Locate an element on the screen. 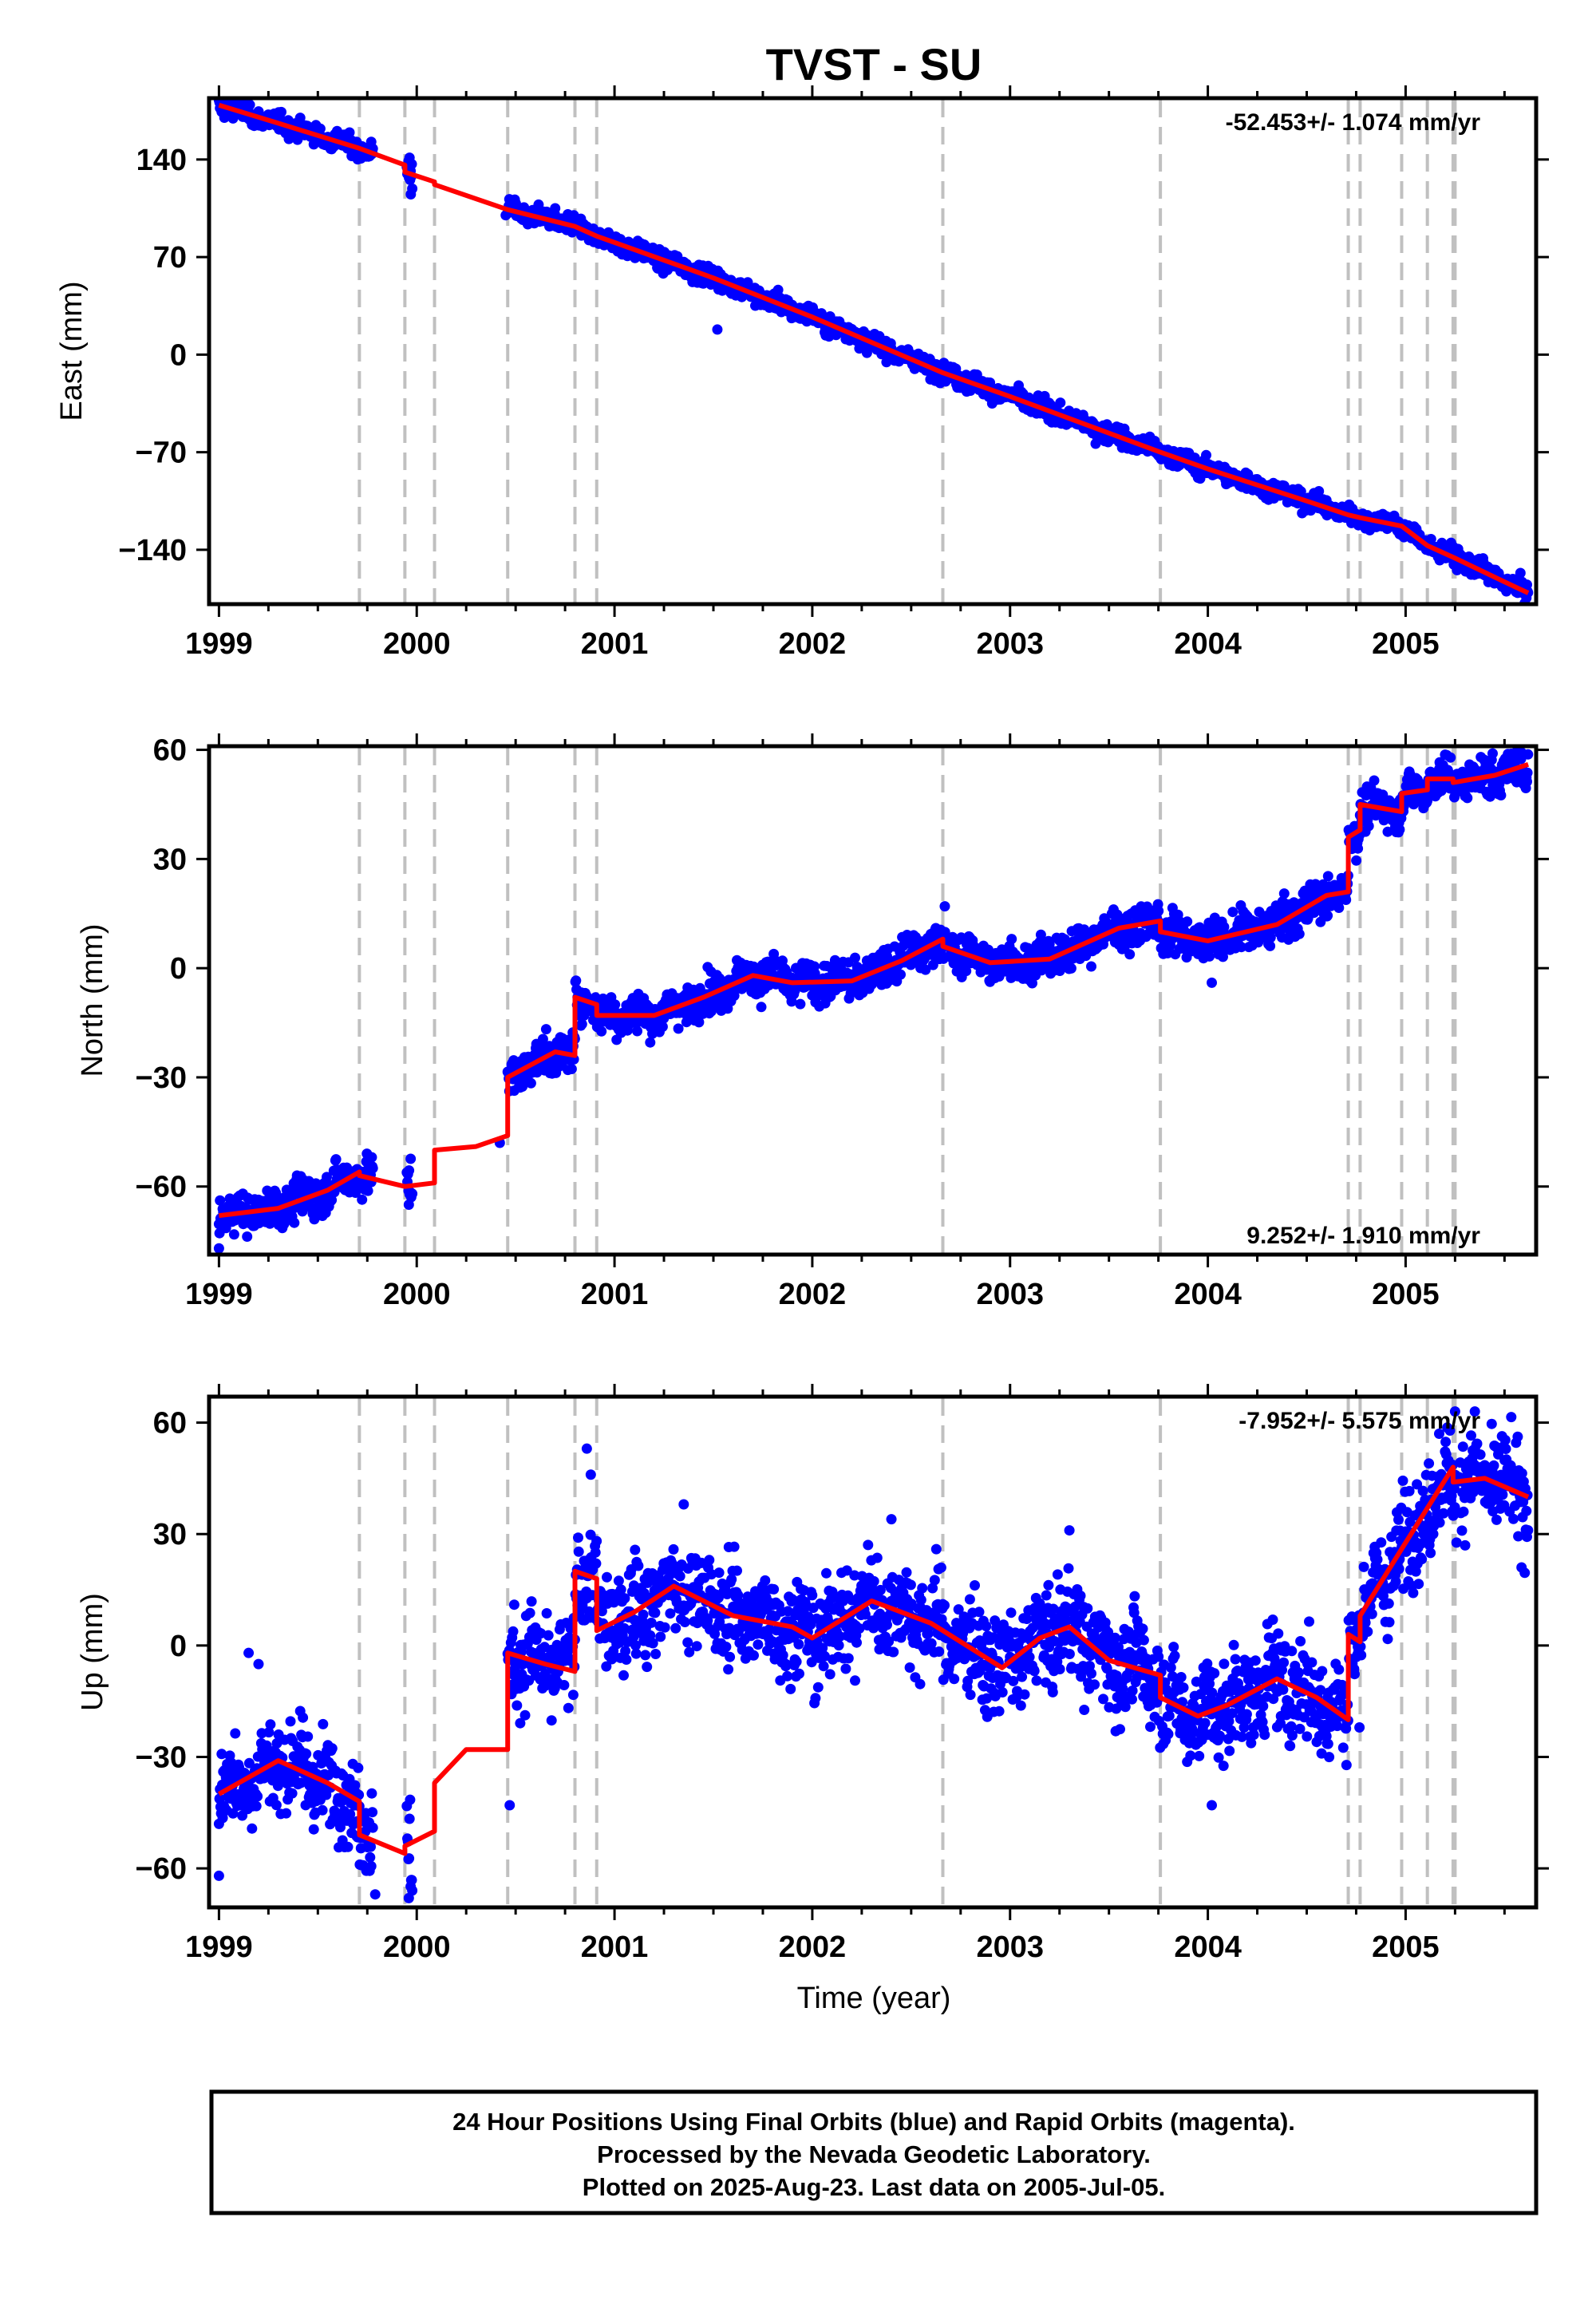 The height and width of the screenshot is (2316, 1596). east-xtick-label-6: 2005 is located at coordinates (1406, 644).